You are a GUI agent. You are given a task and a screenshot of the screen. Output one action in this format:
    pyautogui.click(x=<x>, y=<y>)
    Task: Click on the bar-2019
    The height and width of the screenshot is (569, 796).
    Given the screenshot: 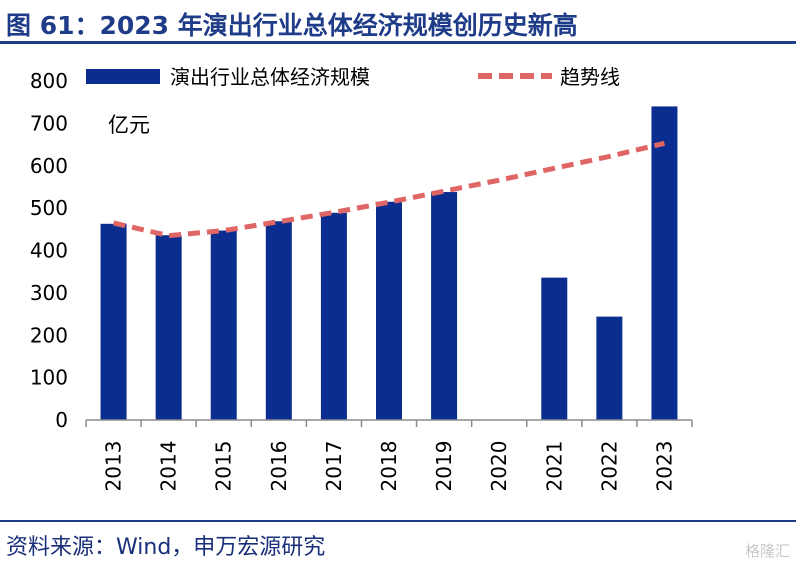 What is the action you would take?
    pyautogui.click(x=444, y=306)
    